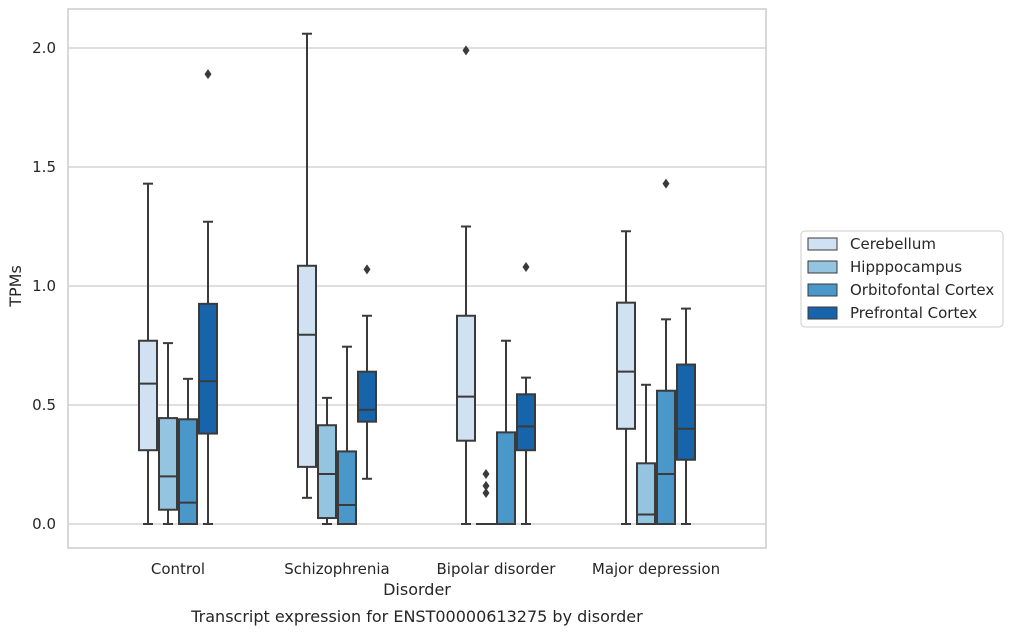  What do you see at coordinates (44, 405) in the screenshot?
I see `y-tick-label: 0.5` at bounding box center [44, 405].